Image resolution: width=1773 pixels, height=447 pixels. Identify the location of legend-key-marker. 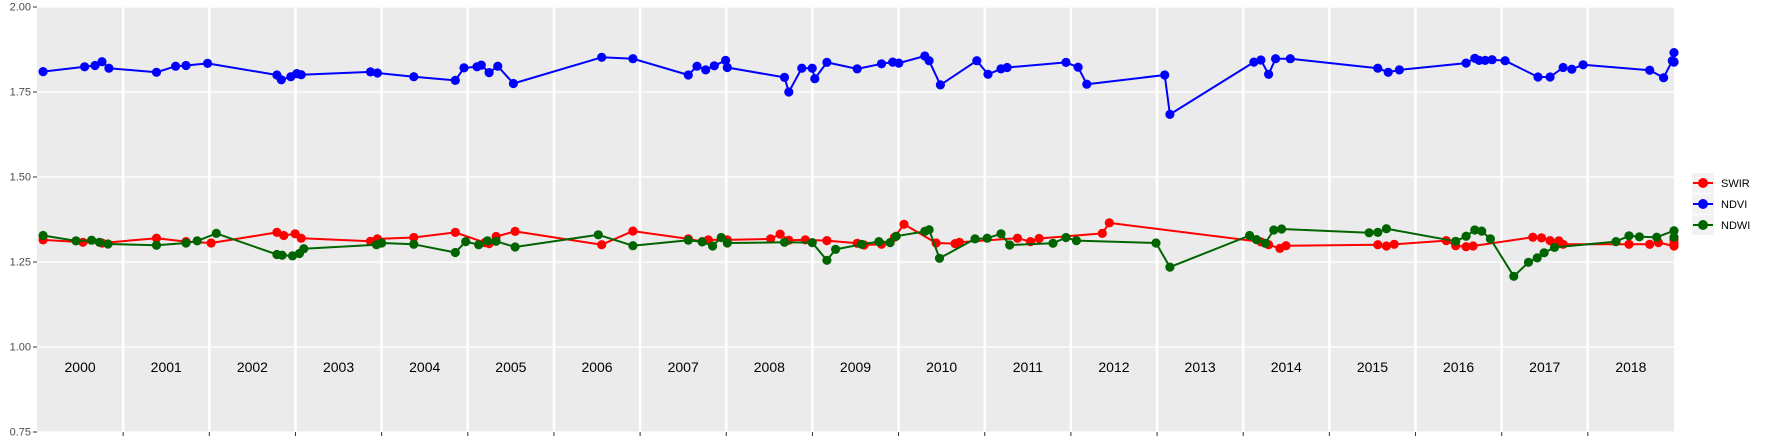
(1703, 204).